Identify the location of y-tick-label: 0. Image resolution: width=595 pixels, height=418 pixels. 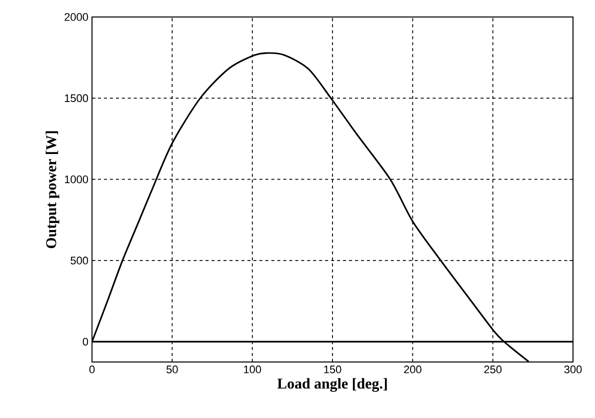
(85, 342).